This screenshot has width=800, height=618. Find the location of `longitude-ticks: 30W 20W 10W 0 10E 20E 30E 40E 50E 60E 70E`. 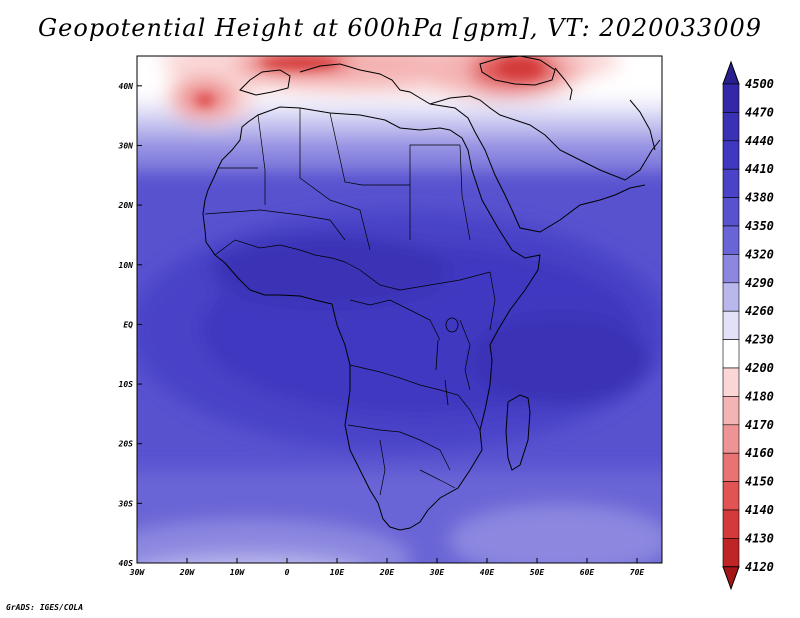

longitude-ticks: 30W 20W 10W 0 10E 20E 30E 40E 50E 60E 70E is located at coordinates (387, 567).